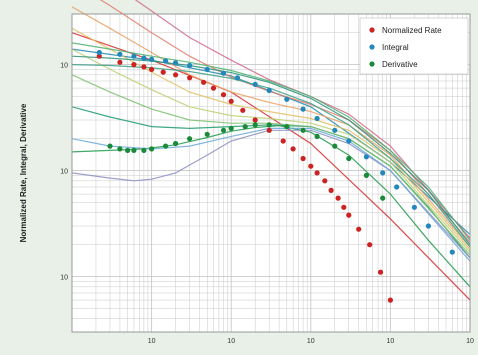 The width and height of the screenshot is (478, 355). I want to click on legend-marker-derivative, so click(372, 64).